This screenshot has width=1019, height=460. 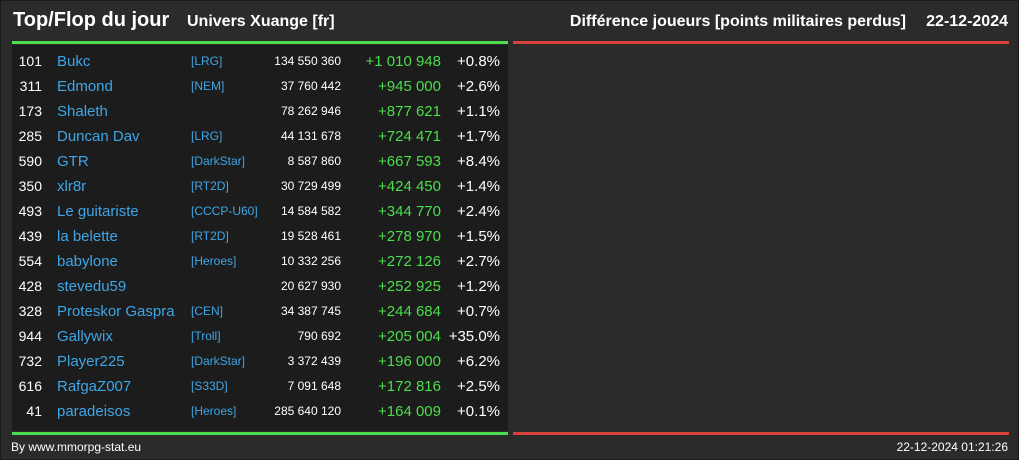 What do you see at coordinates (30, 386) in the screenshot?
I see `player-rank: 616` at bounding box center [30, 386].